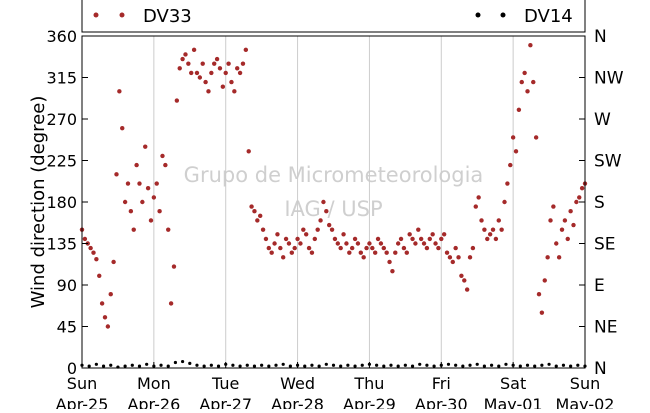  Describe the element at coordinates (153, 402) in the screenshot. I see `x-tick-date: Apr-26` at that location.